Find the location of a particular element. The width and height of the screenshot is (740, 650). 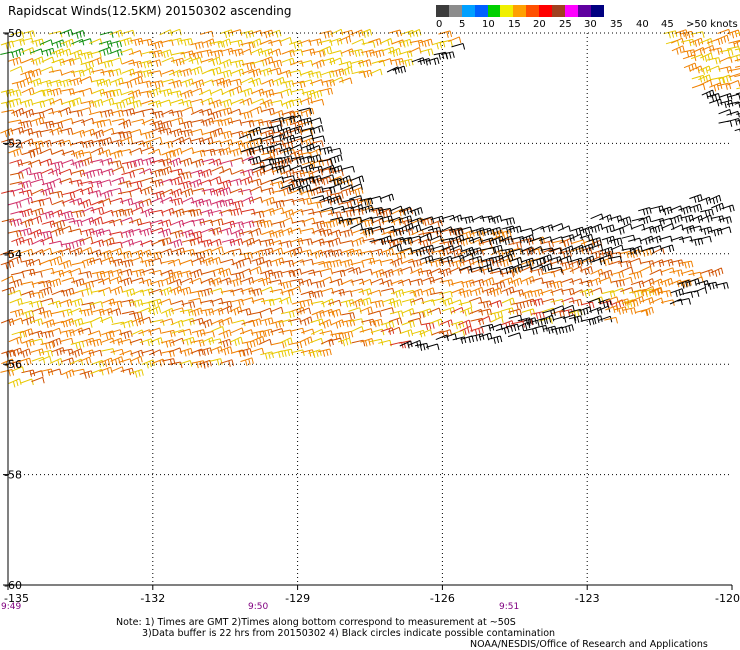

colorbar-label: 30 is located at coordinates (590, 24).